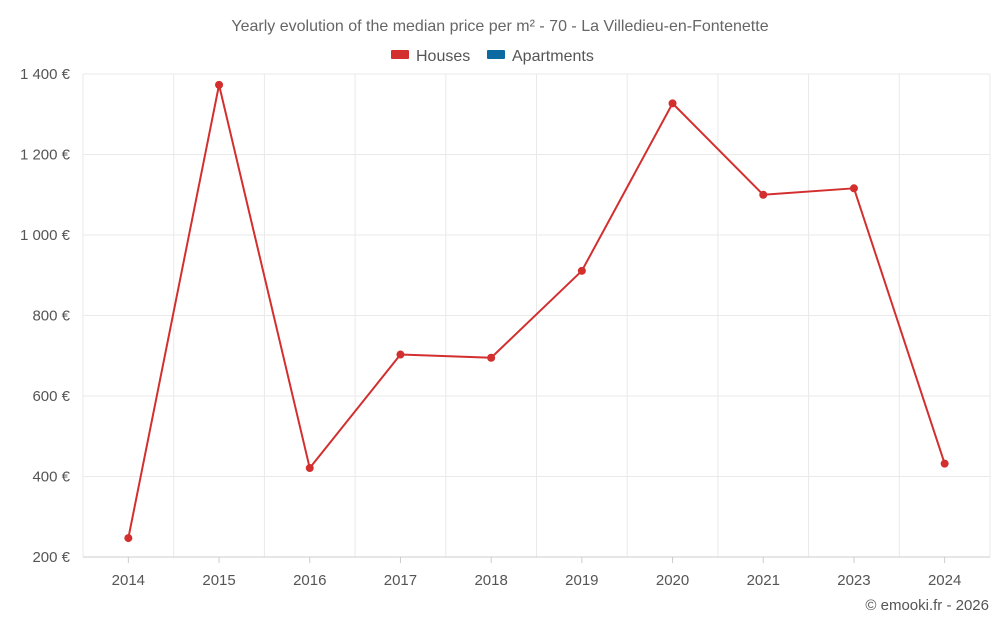  Describe the element at coordinates (944, 580) in the screenshot. I see `x-tick-label: 2024` at that location.